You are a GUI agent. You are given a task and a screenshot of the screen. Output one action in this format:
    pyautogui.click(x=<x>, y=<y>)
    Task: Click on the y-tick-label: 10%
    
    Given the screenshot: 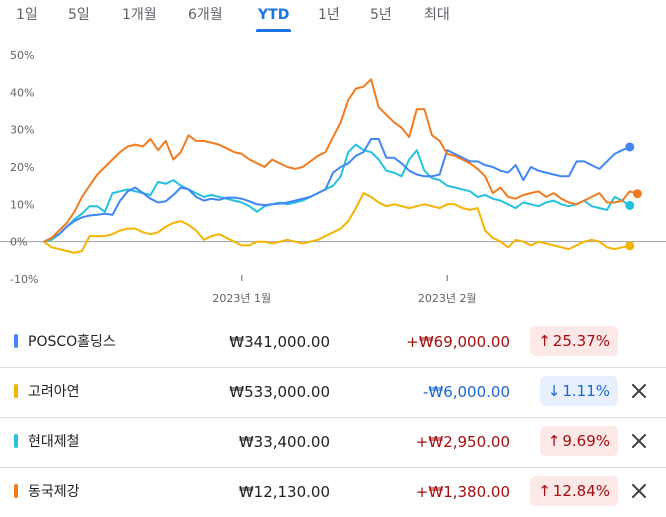 What is the action you would take?
    pyautogui.click(x=22, y=204)
    